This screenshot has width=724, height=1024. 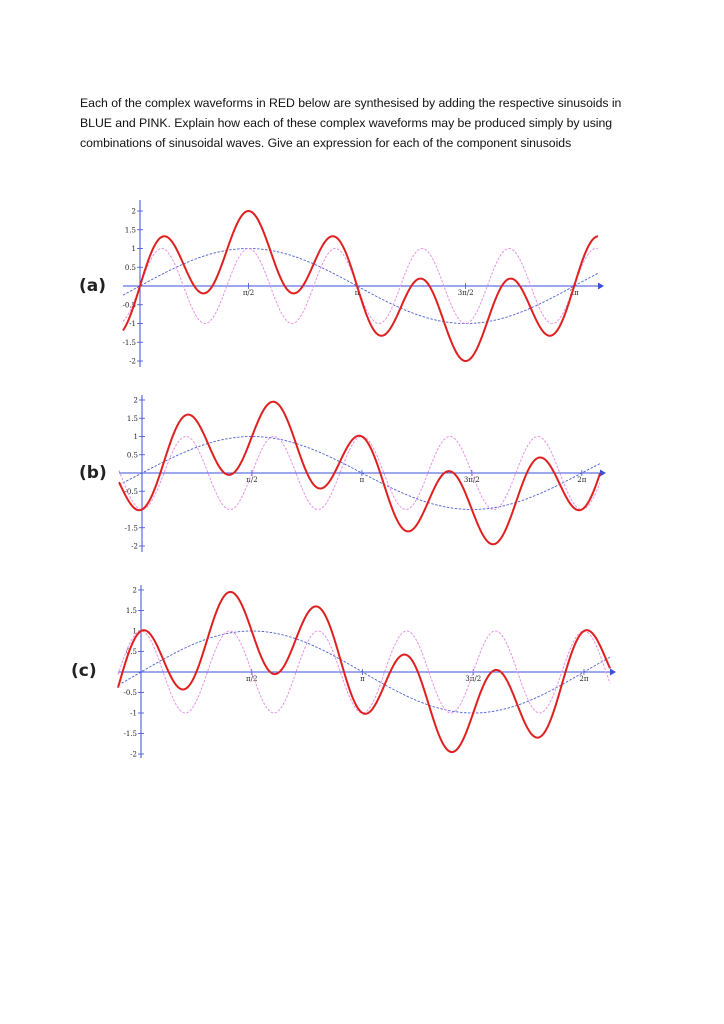 I want to click on panel-label-a: (a), so click(x=93, y=286).